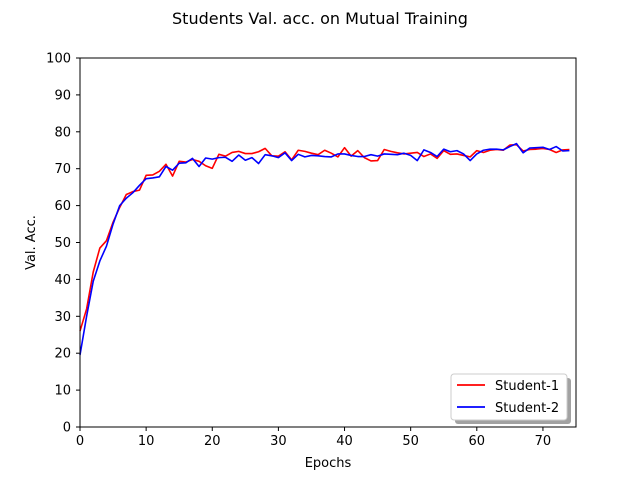  Describe the element at coordinates (146, 441) in the screenshot. I see `x-tick-label: 10` at that location.